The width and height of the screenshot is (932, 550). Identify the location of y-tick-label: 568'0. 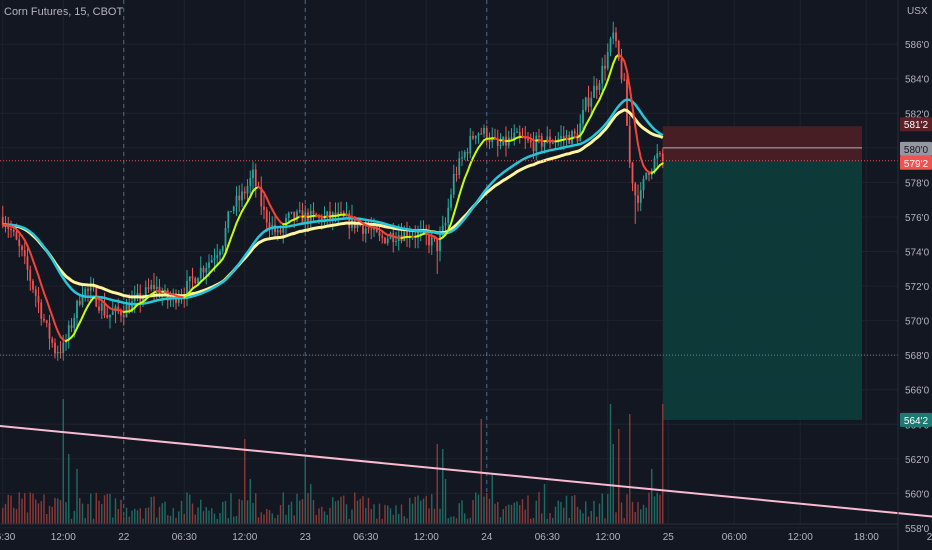
(917, 356).